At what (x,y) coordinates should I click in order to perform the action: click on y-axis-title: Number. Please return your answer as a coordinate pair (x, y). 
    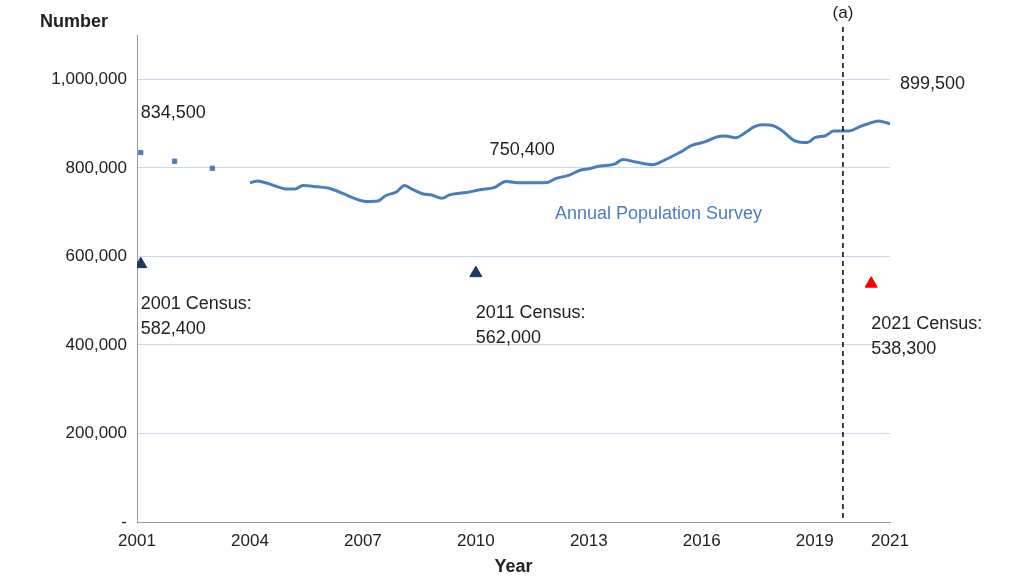
    Looking at the image, I should click on (74, 21).